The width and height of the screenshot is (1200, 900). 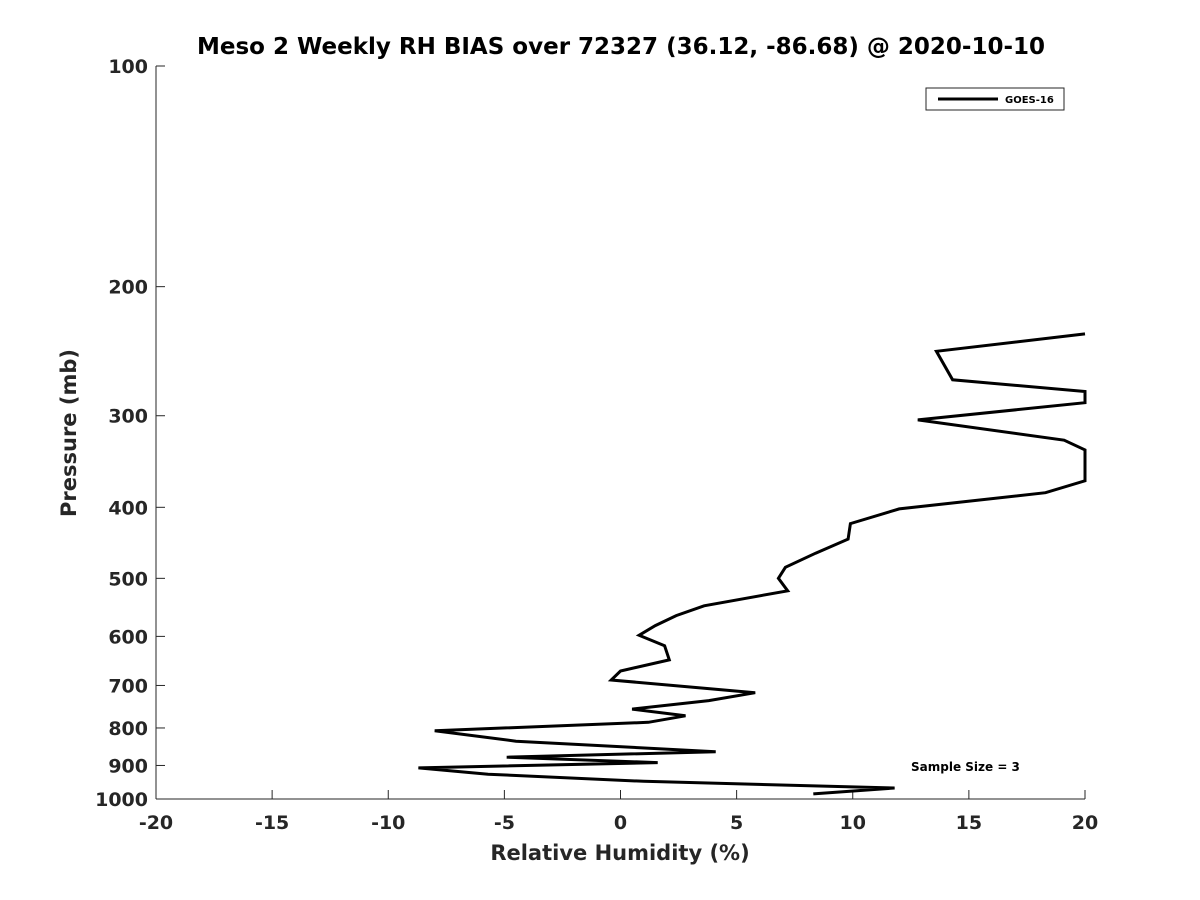 I want to click on x-tick-label: -10, so click(x=388, y=823).